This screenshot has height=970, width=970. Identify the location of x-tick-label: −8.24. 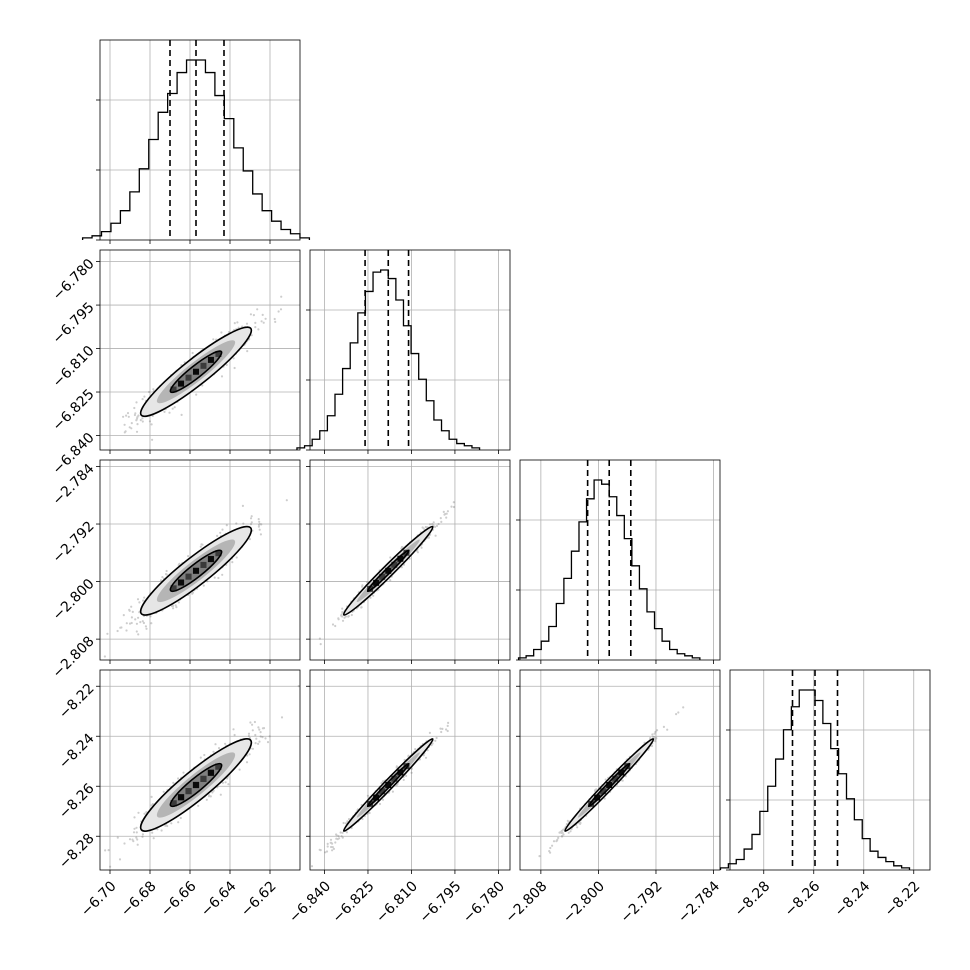
(853, 899).